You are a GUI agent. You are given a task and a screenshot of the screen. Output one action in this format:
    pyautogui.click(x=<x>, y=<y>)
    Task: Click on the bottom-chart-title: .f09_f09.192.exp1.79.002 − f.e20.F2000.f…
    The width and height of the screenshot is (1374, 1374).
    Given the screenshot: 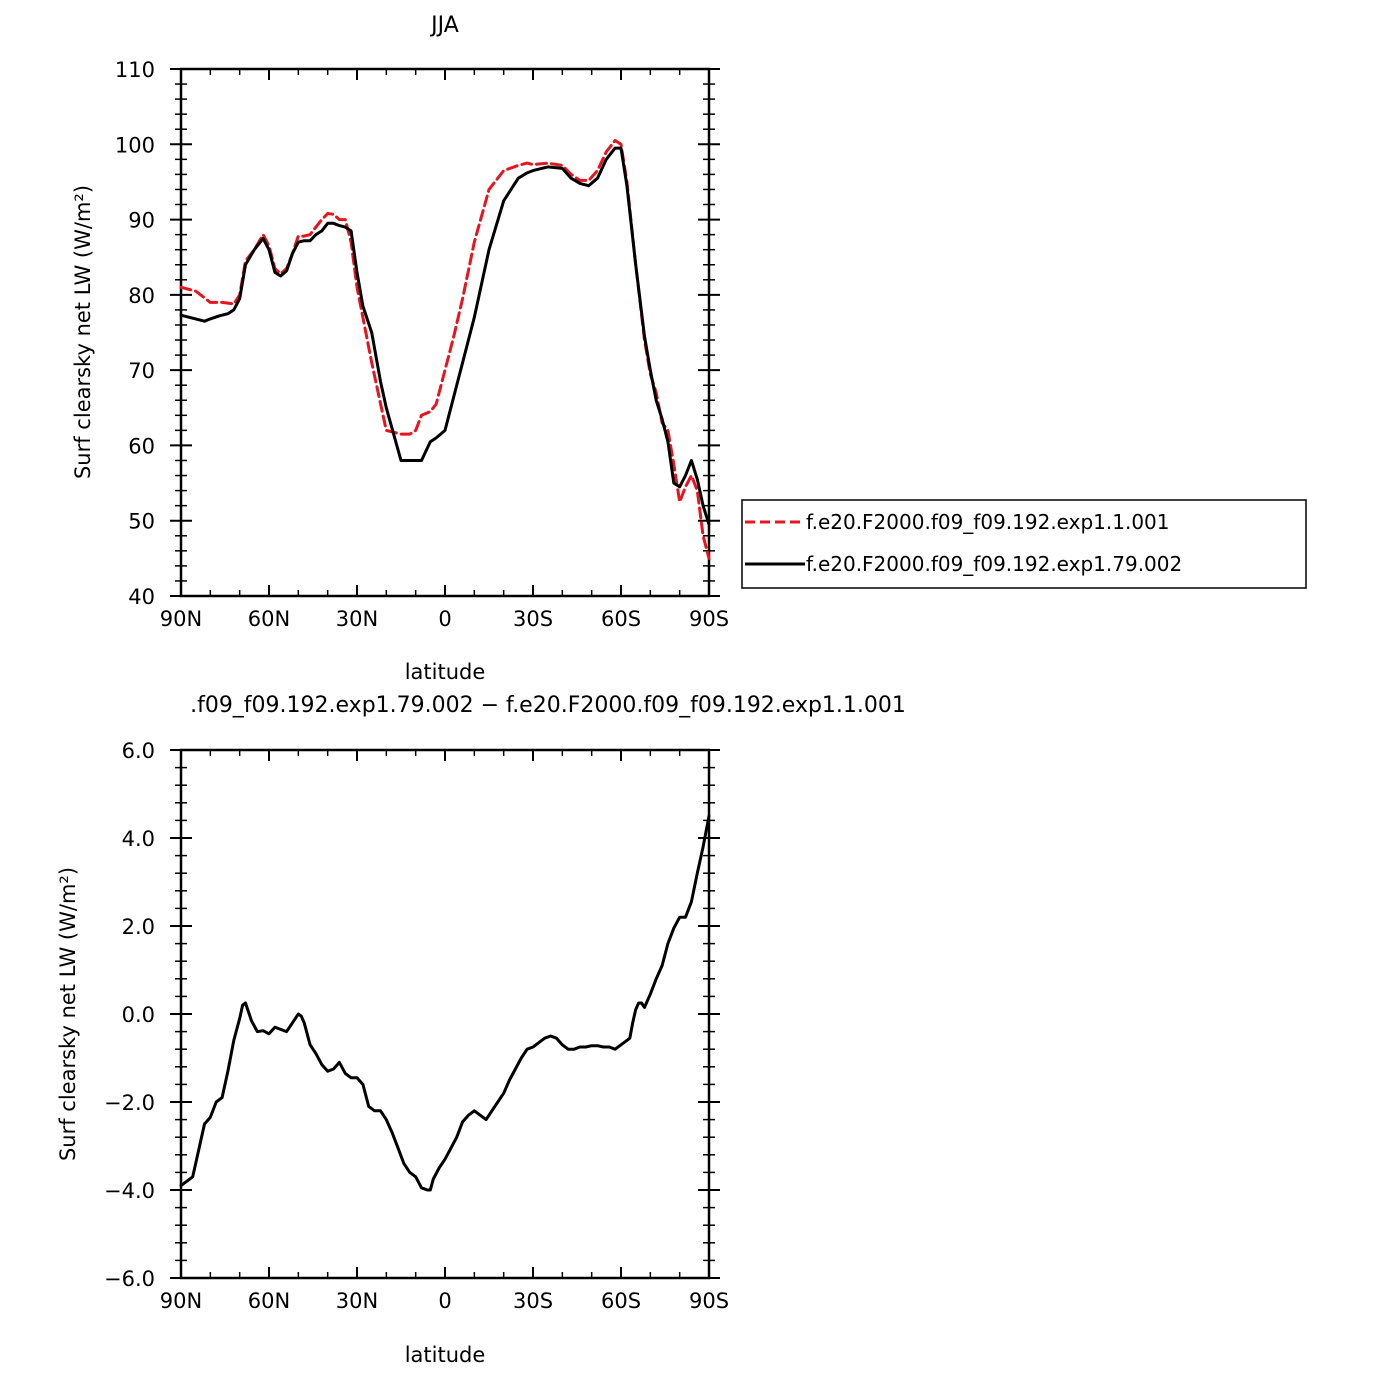 What is the action you would take?
    pyautogui.click(x=548, y=705)
    